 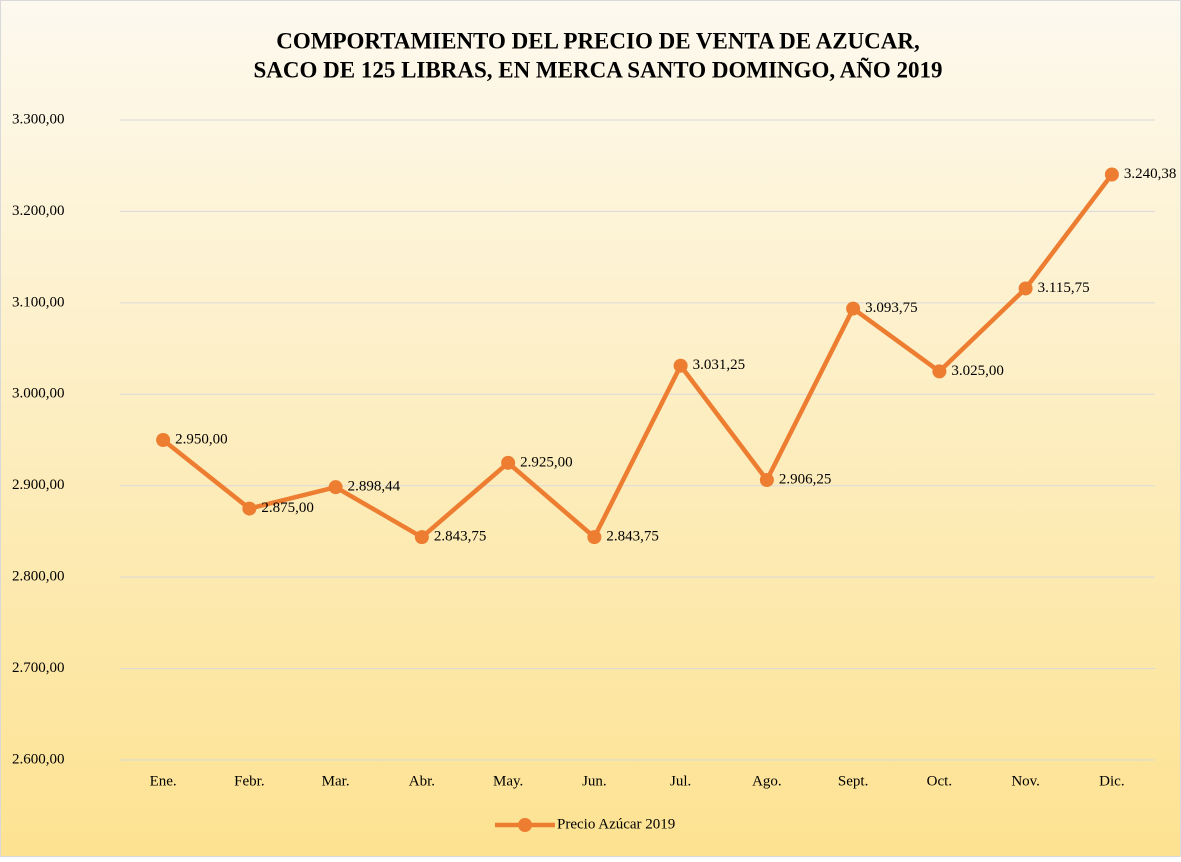 What do you see at coordinates (767, 781) in the screenshot?
I see `x-tick-label: Ago.` at bounding box center [767, 781].